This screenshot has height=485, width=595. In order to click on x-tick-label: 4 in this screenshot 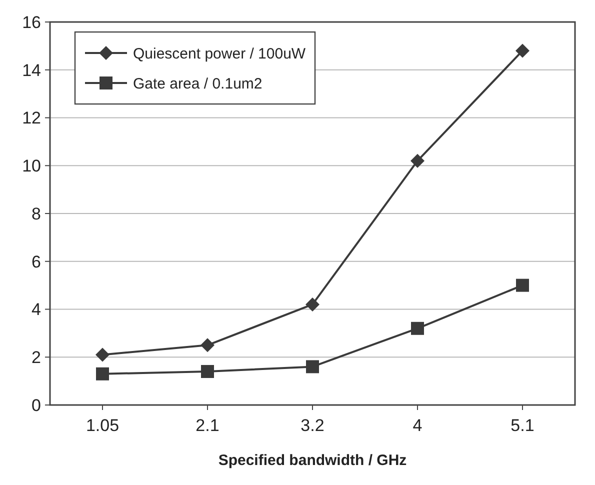, I will do `click(417, 425)`.